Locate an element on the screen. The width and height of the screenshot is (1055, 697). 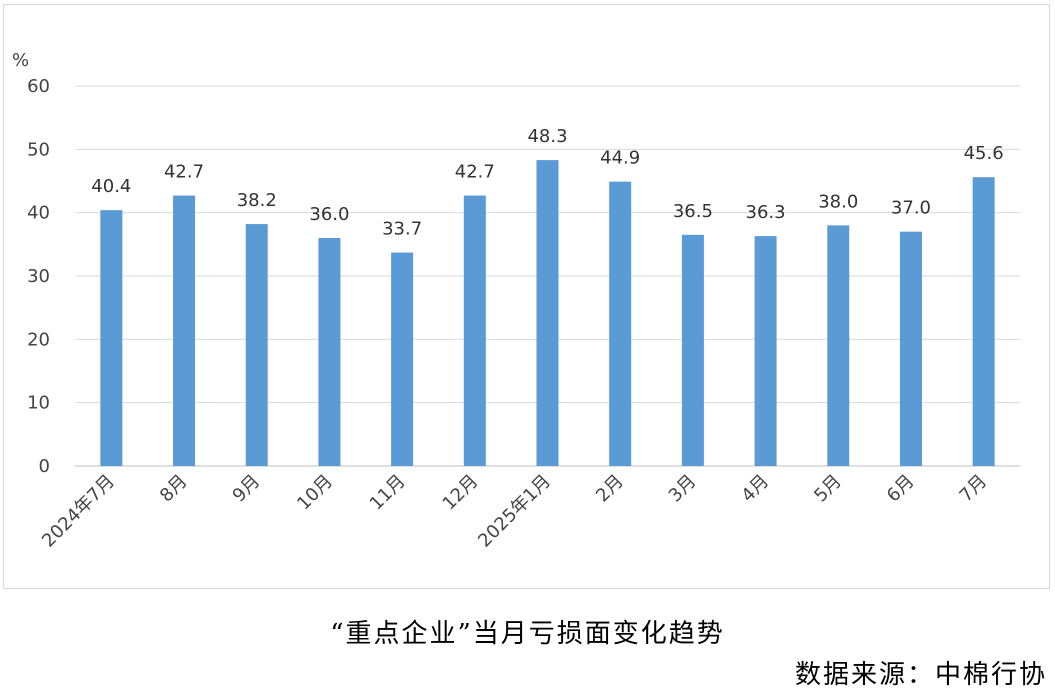
x-tick-label: 2025年1月 is located at coordinates (514, 511).